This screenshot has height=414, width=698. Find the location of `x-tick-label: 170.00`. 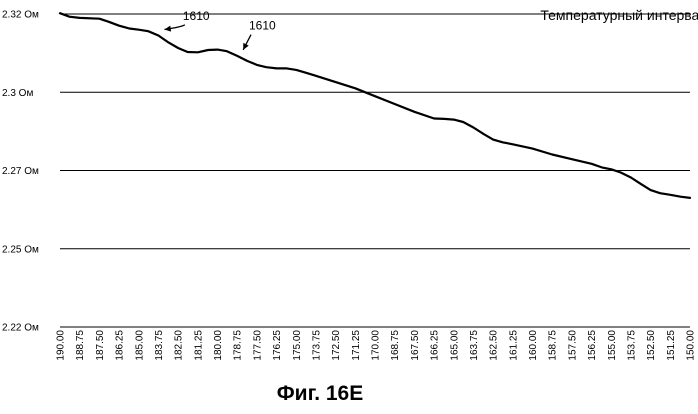

x-tick-label: 170.00 is located at coordinates (376, 345).